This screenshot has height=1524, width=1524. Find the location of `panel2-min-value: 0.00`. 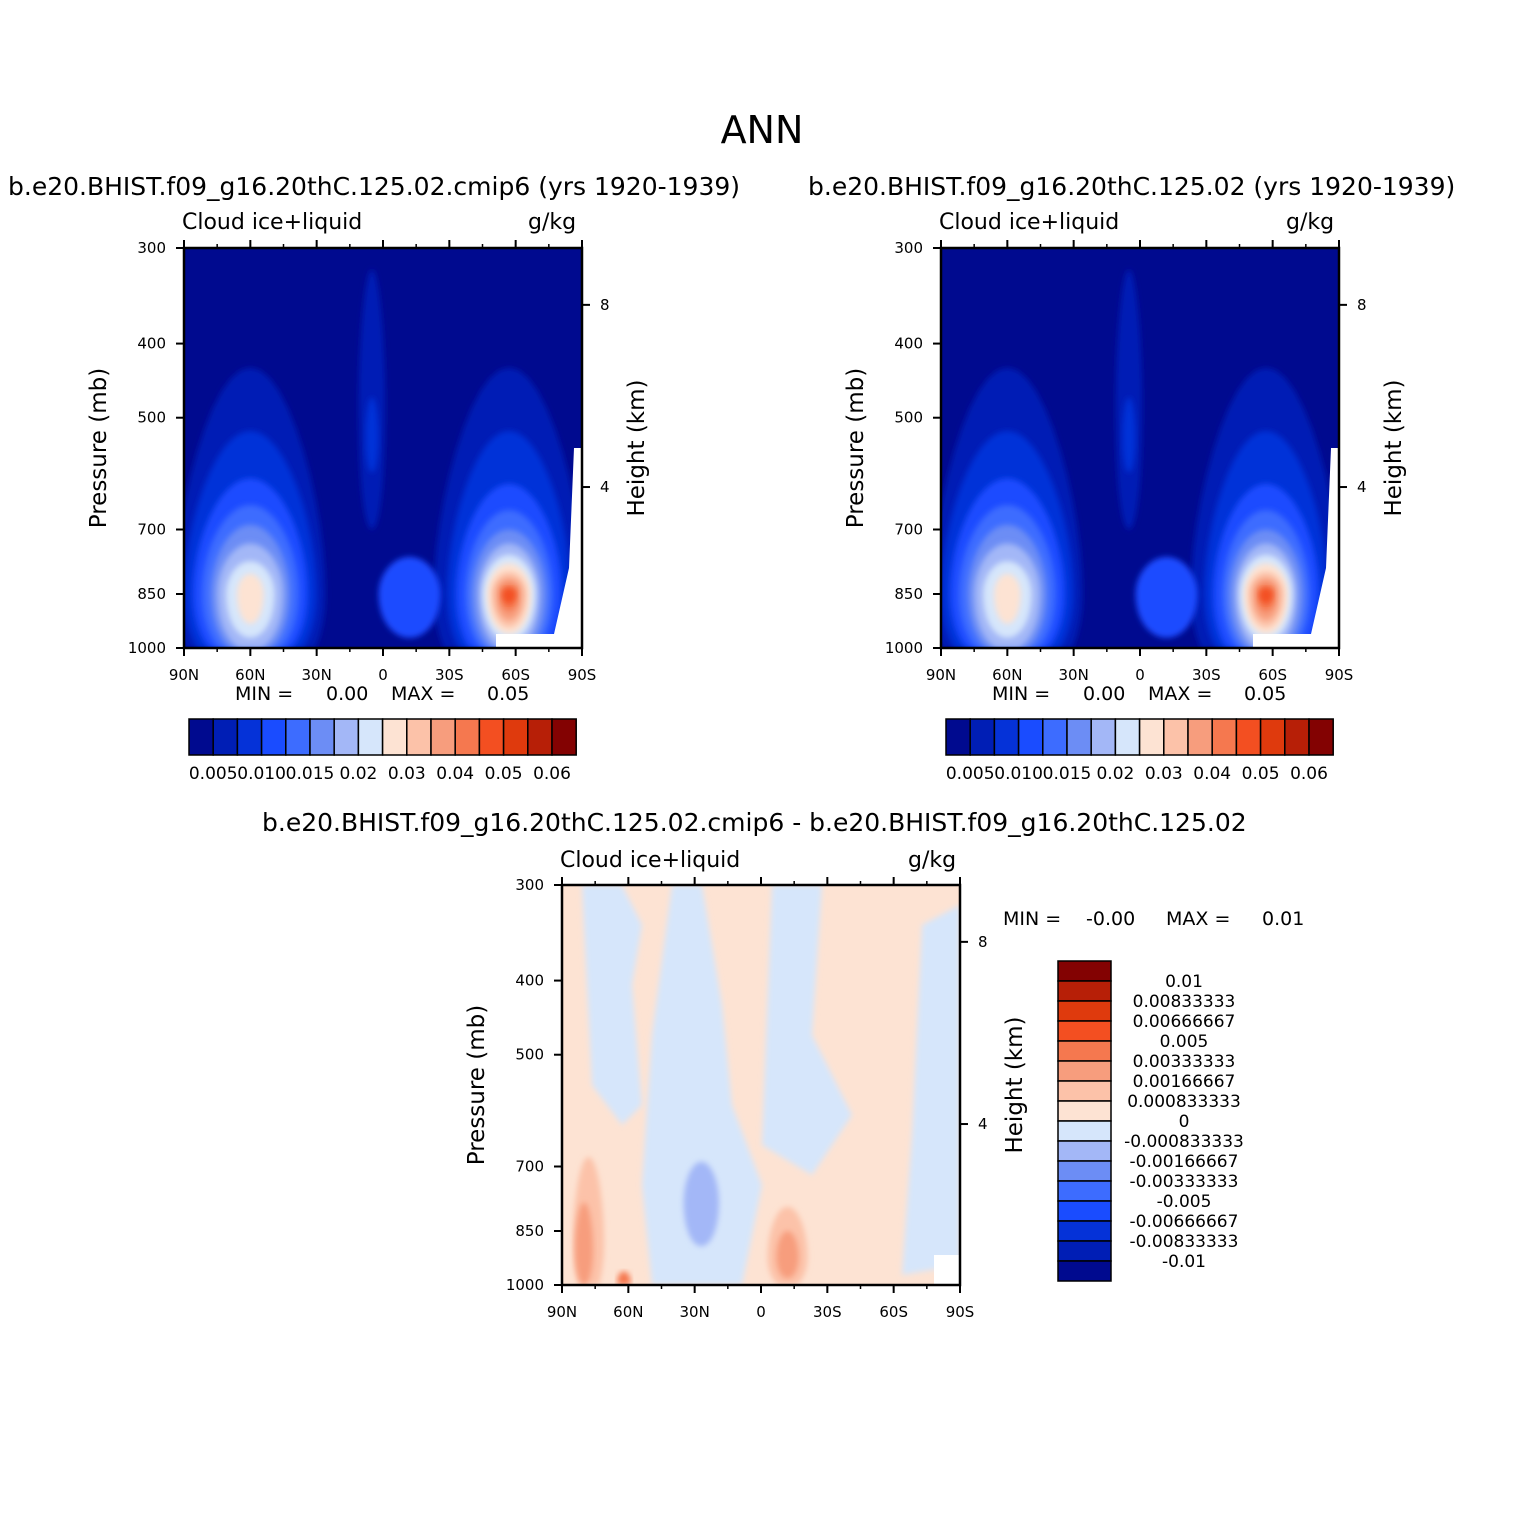

panel2-min-value: 0.00 is located at coordinates (1104, 694).